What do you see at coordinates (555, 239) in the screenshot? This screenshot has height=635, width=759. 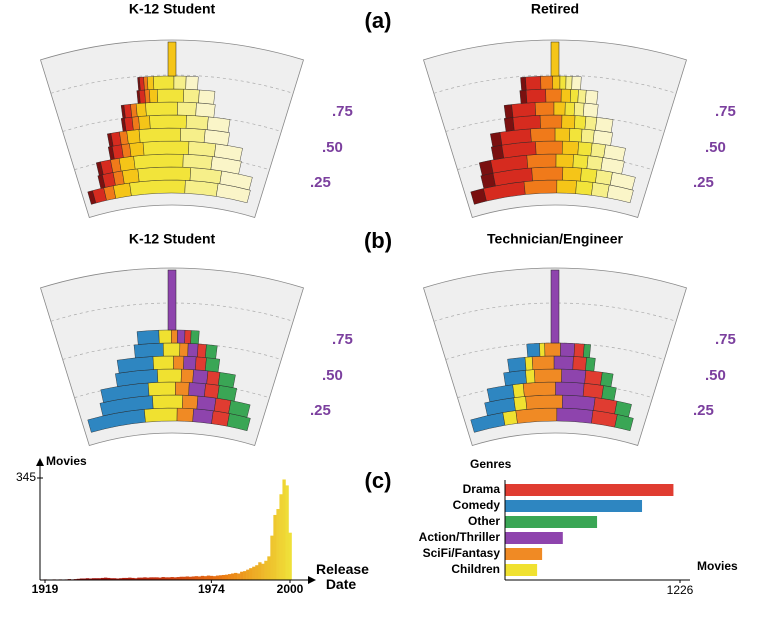 I see `panel-title: Technician/Engineer` at bounding box center [555, 239].